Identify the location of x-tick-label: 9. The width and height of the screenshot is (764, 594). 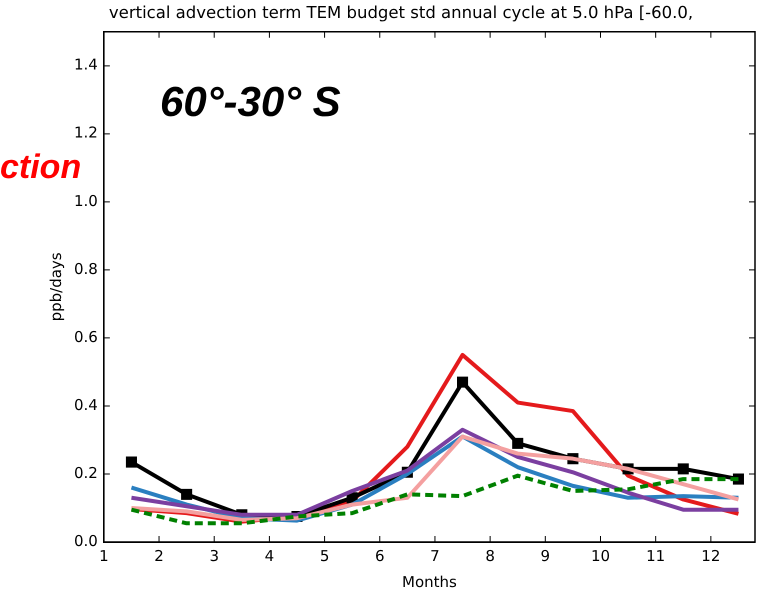
(545, 555).